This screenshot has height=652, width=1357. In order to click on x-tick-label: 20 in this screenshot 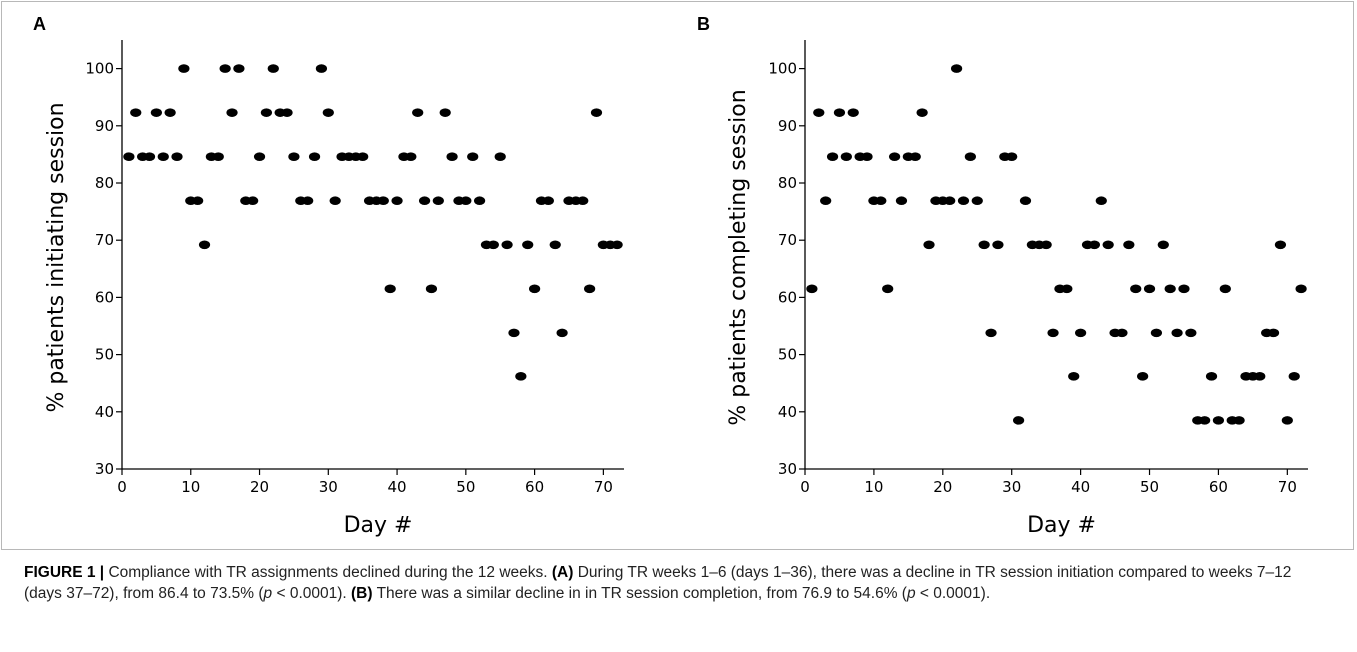, I will do `click(259, 487)`.